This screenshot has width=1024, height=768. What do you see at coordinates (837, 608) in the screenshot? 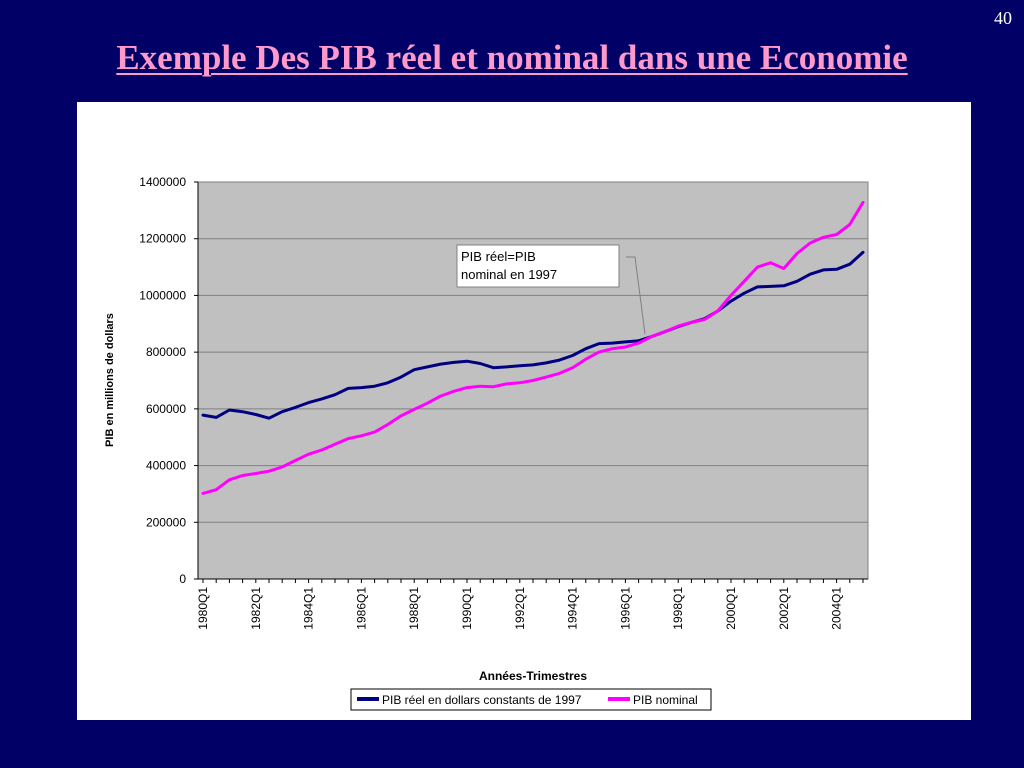
I see `x-tick-label: 2004Q1` at bounding box center [837, 608].